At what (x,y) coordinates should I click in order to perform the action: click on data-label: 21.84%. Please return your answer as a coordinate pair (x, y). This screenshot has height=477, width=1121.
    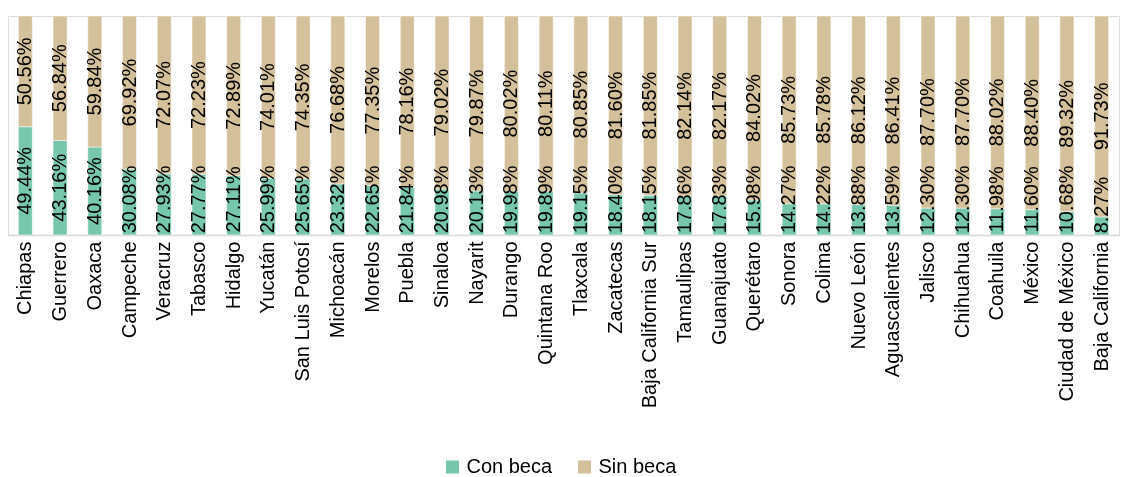
    Looking at the image, I should click on (406, 199).